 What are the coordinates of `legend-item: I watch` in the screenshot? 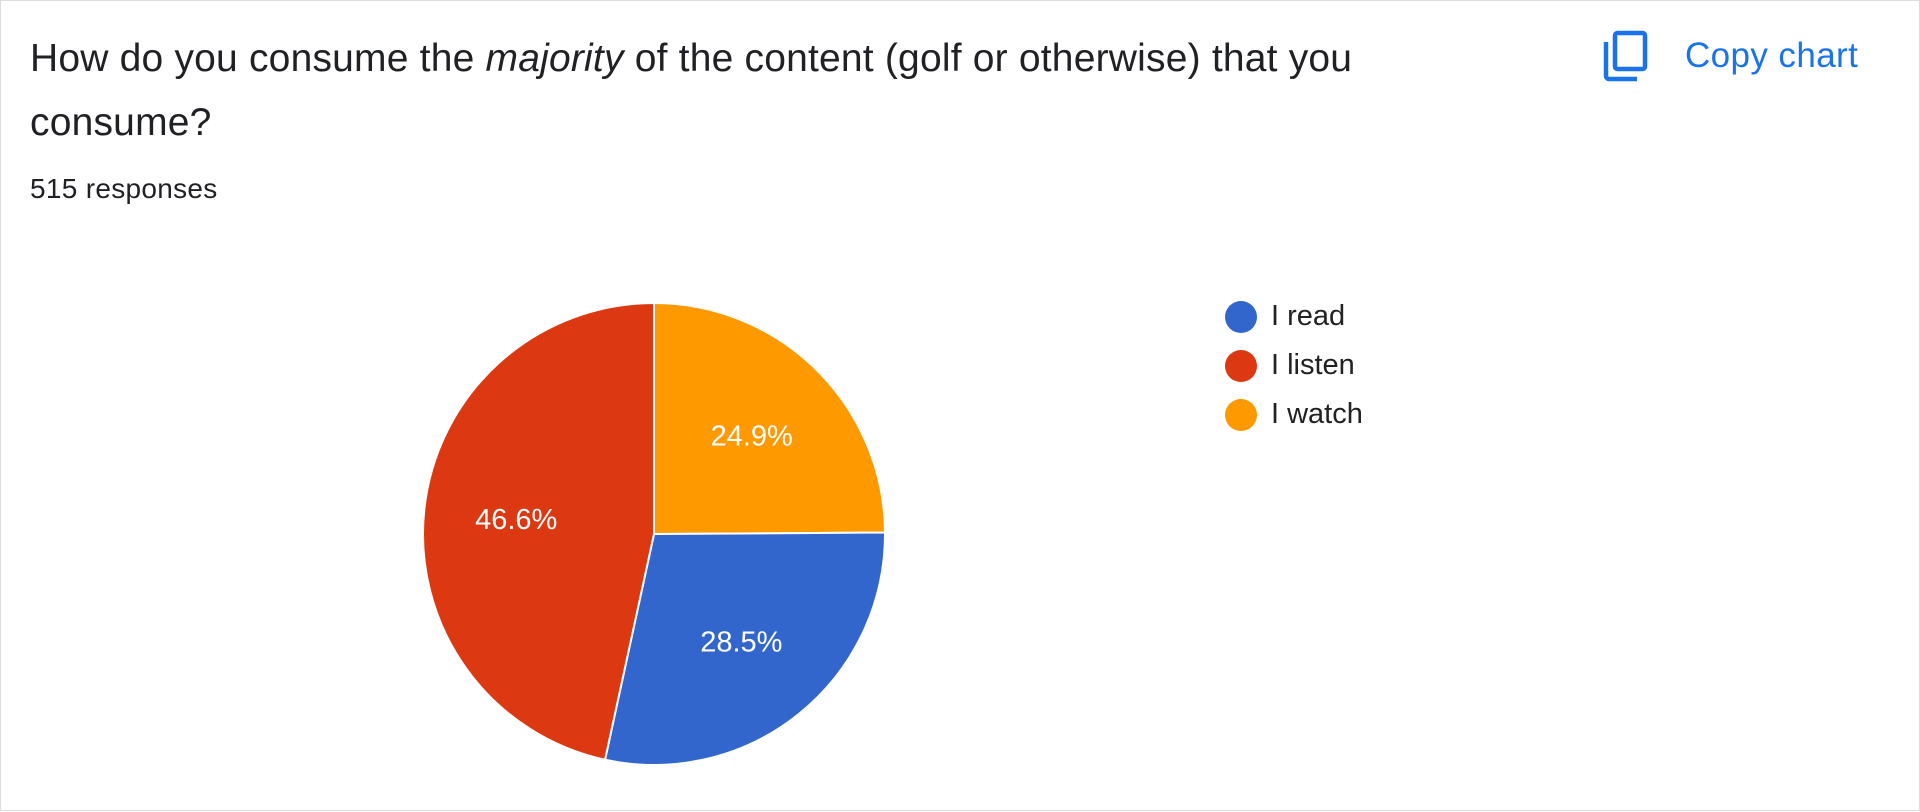 It's located at (1294, 414).